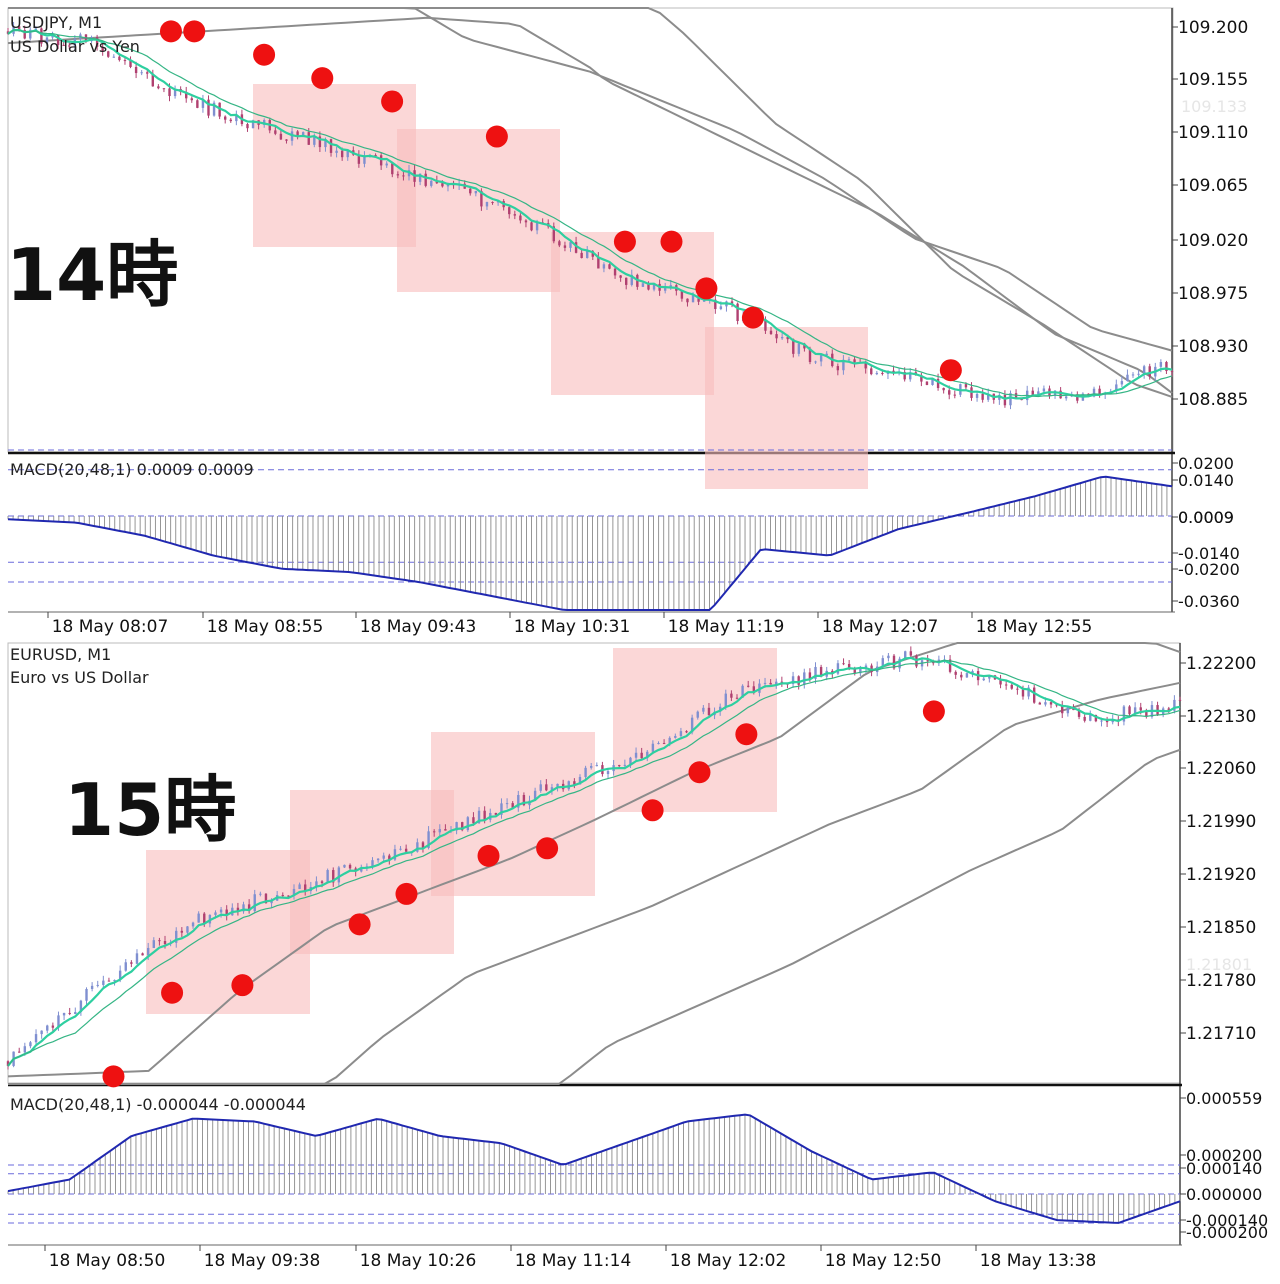 The width and height of the screenshot is (1280, 1284). Describe the element at coordinates (572, 627) in the screenshot. I see `top-time-tick-label: 18 May 10:31` at that location.